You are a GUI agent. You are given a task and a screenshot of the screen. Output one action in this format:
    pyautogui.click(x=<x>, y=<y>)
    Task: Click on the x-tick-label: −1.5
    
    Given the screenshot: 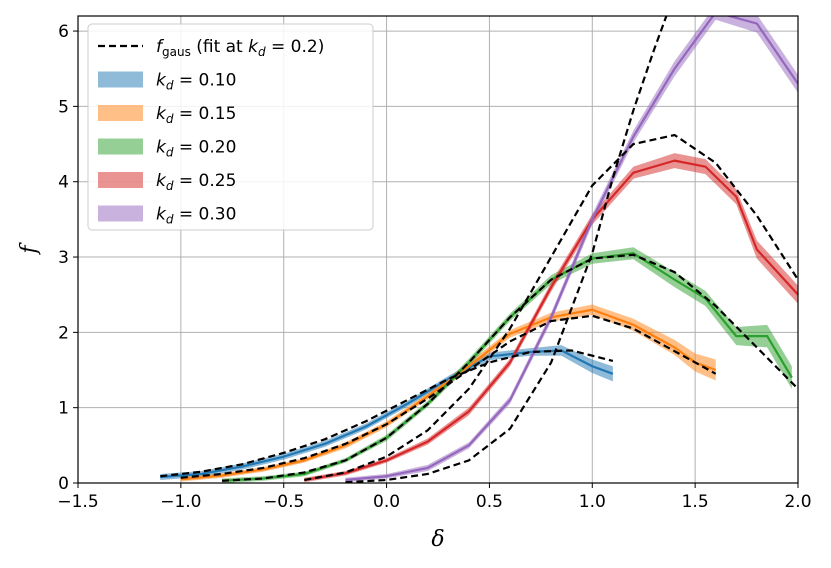 What is the action you would take?
    pyautogui.click(x=77, y=502)
    